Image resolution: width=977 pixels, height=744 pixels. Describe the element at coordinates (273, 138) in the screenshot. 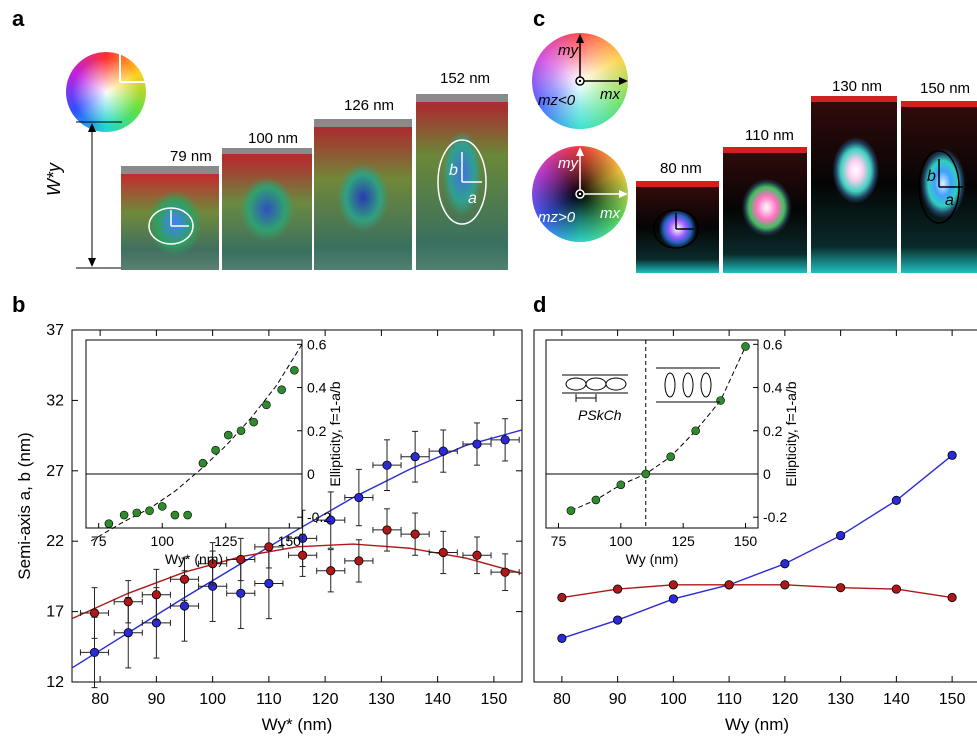

I see `size-label-100: 100 nm` at that location.